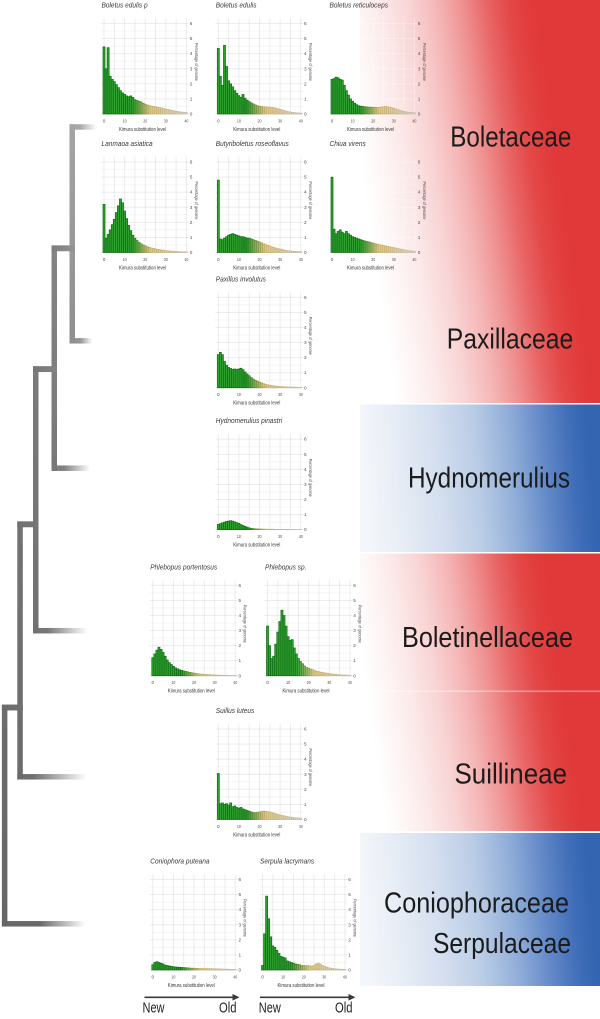  What do you see at coordinates (502, 944) in the screenshot?
I see `svg-text: Serpulaceae` at bounding box center [502, 944].